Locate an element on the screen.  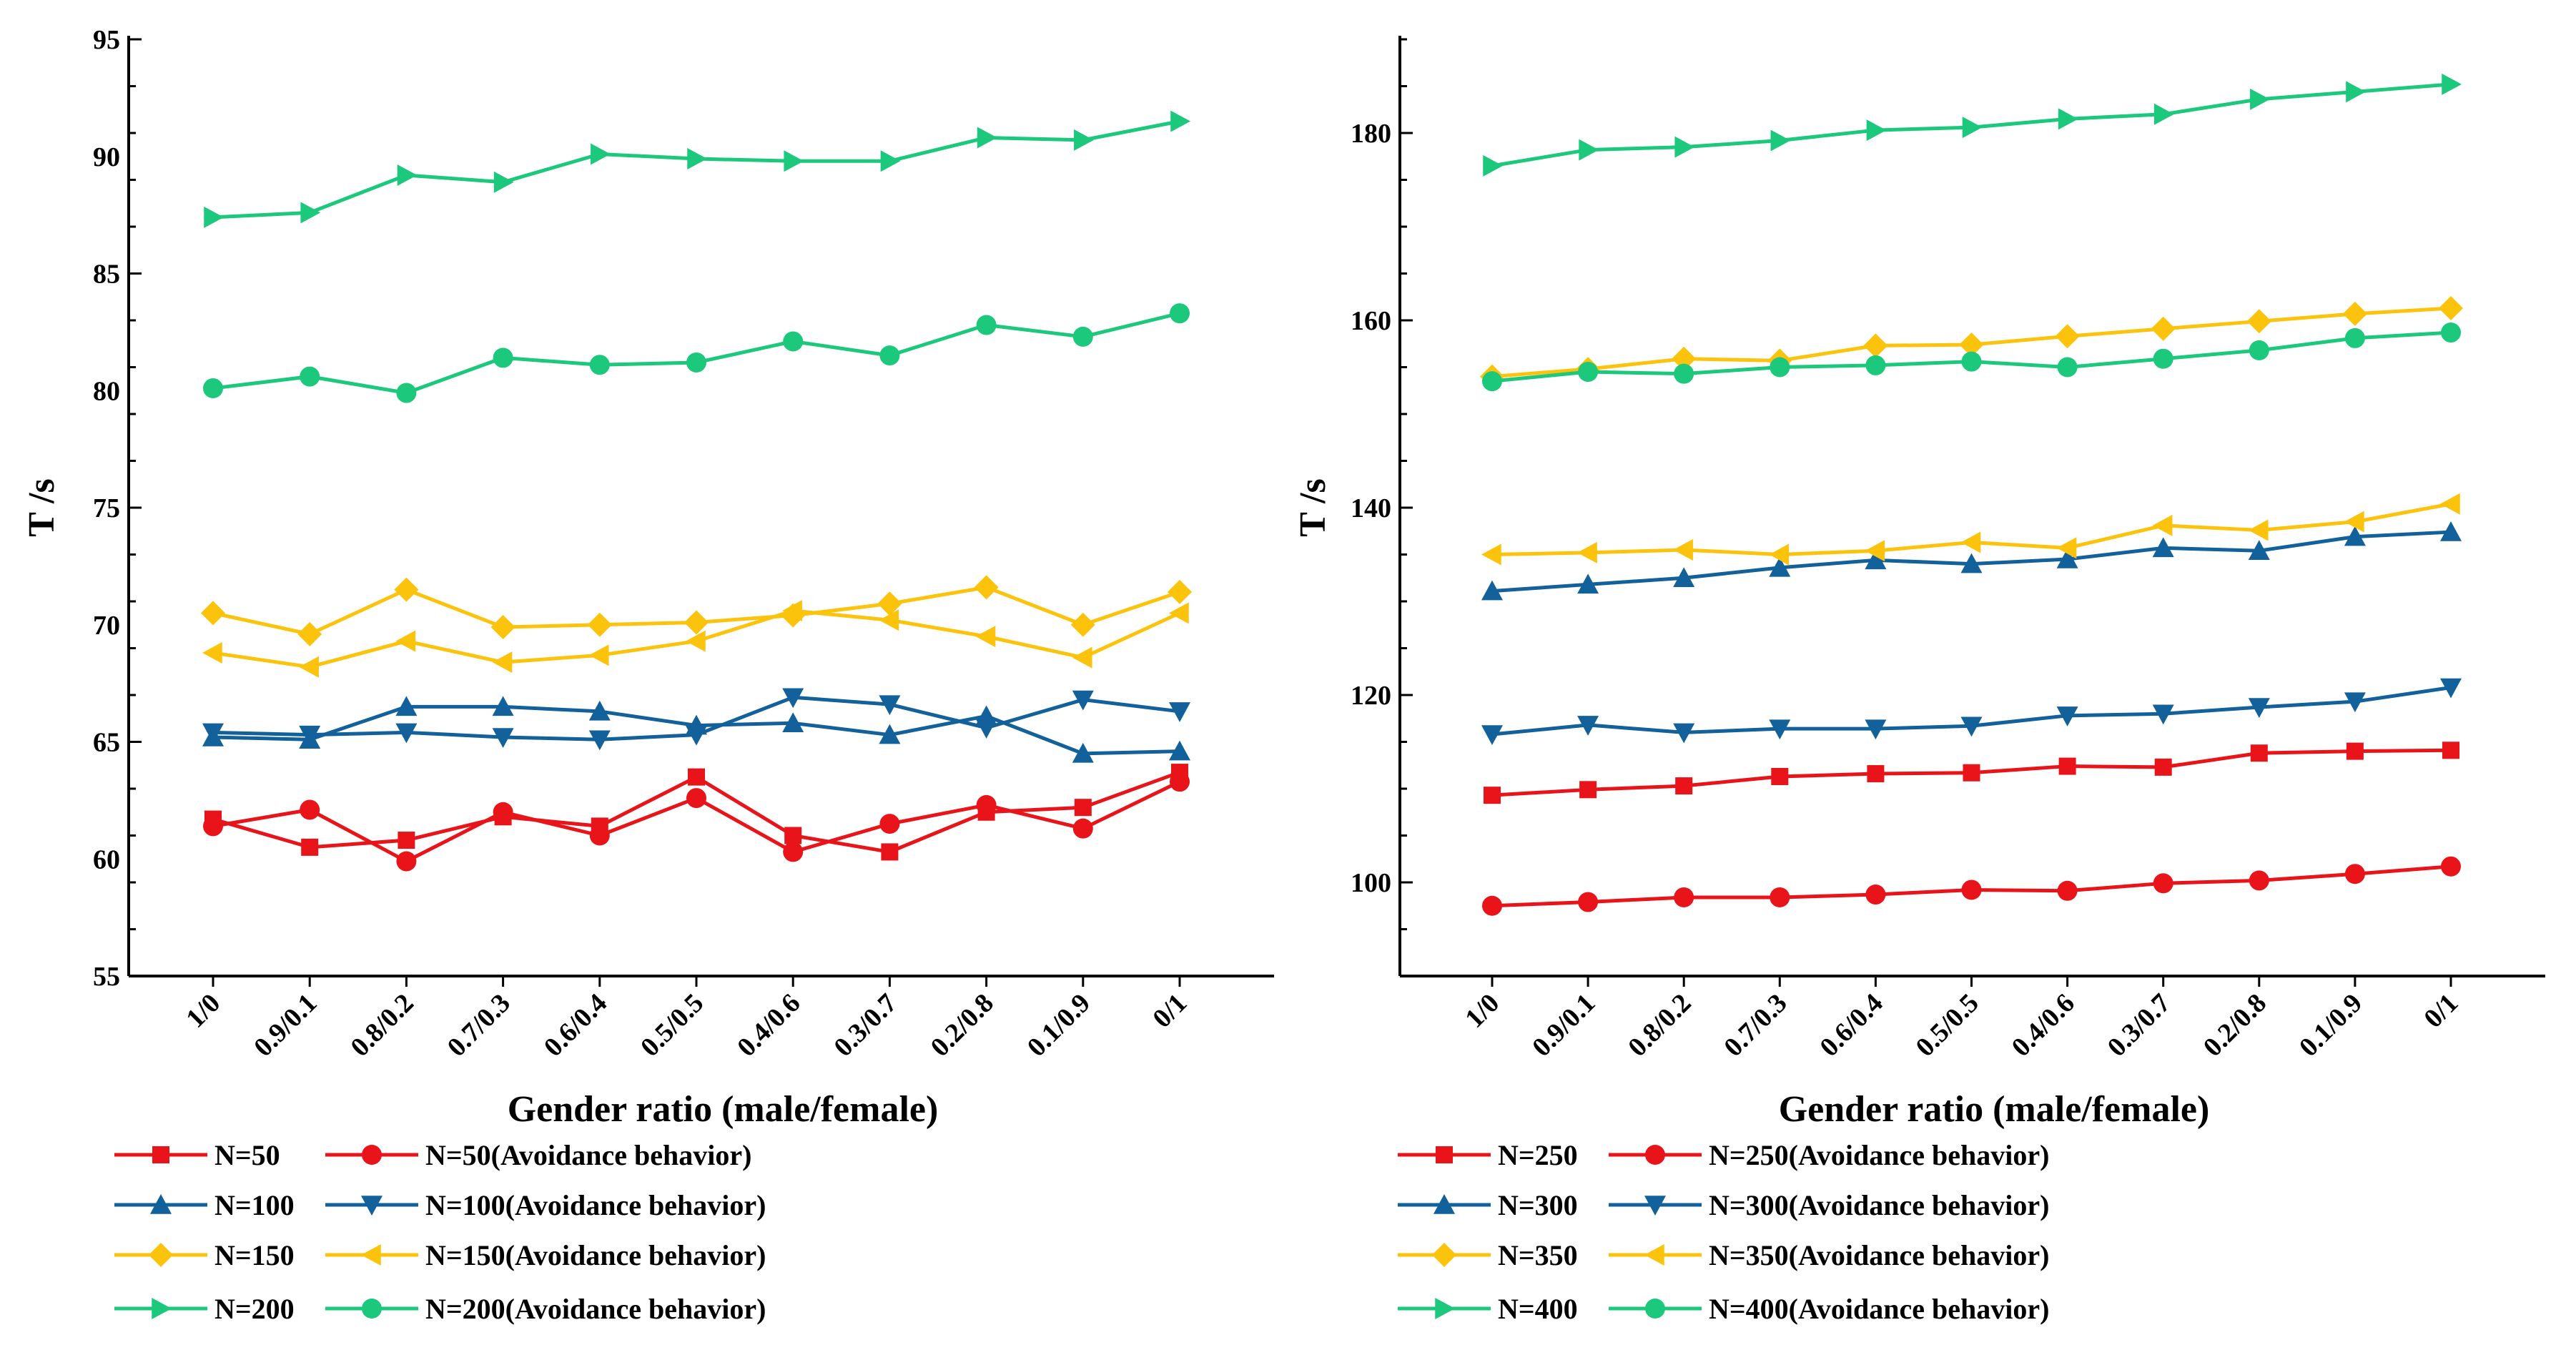
y-tick-label: 90 is located at coordinates (106, 157).